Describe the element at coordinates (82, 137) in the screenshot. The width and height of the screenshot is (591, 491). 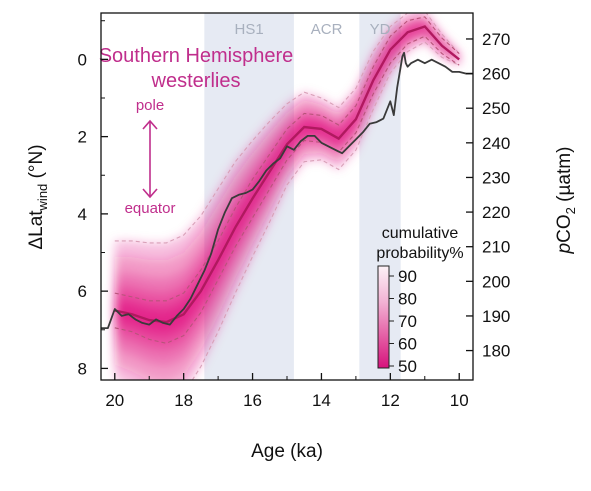
I see `y-left-tick-label: 2` at that location.